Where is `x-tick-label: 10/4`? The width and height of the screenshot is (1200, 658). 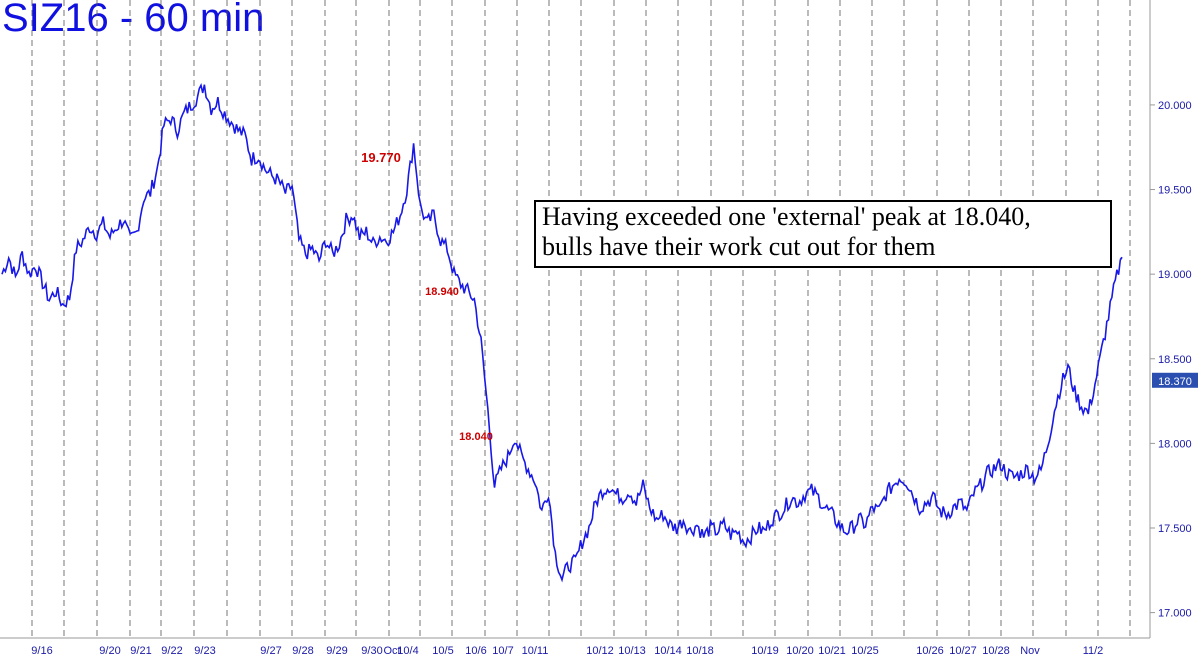 x-tick-label: 10/4 is located at coordinates (407, 651).